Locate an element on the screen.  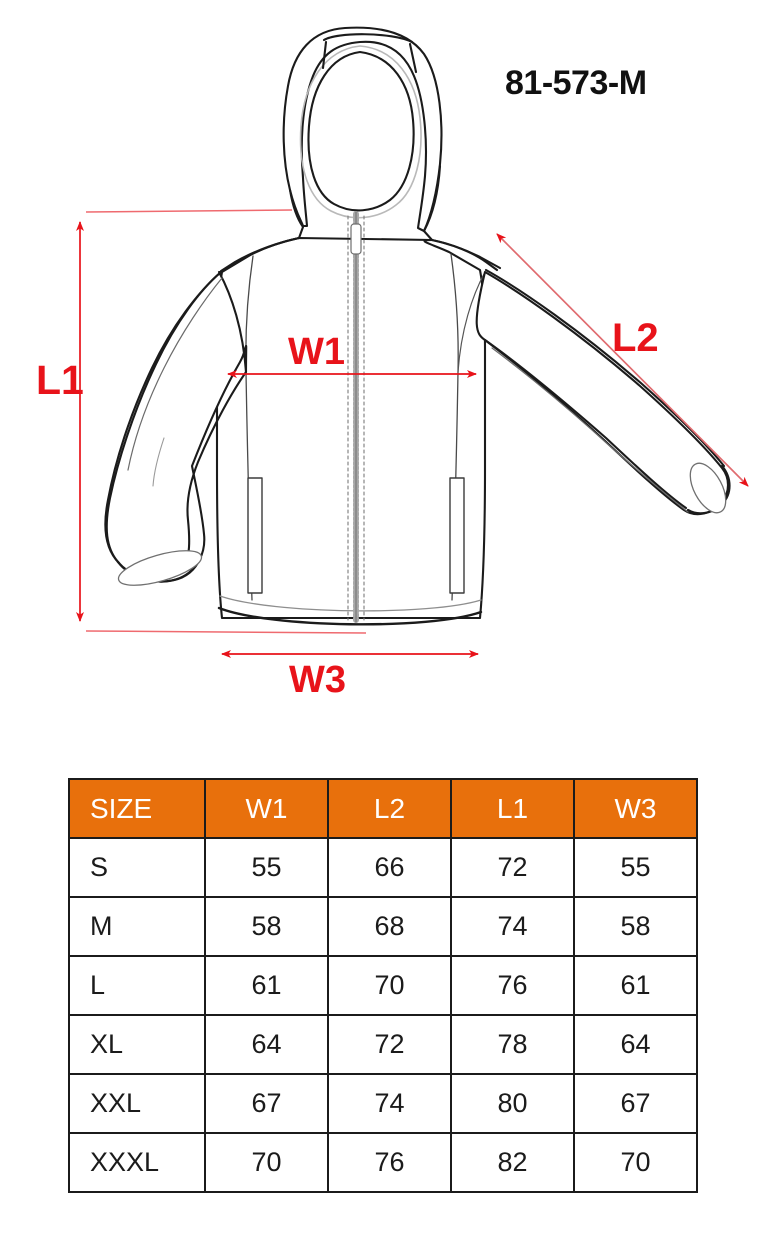
jacket-hem-inner is located at coordinates (350, 603).